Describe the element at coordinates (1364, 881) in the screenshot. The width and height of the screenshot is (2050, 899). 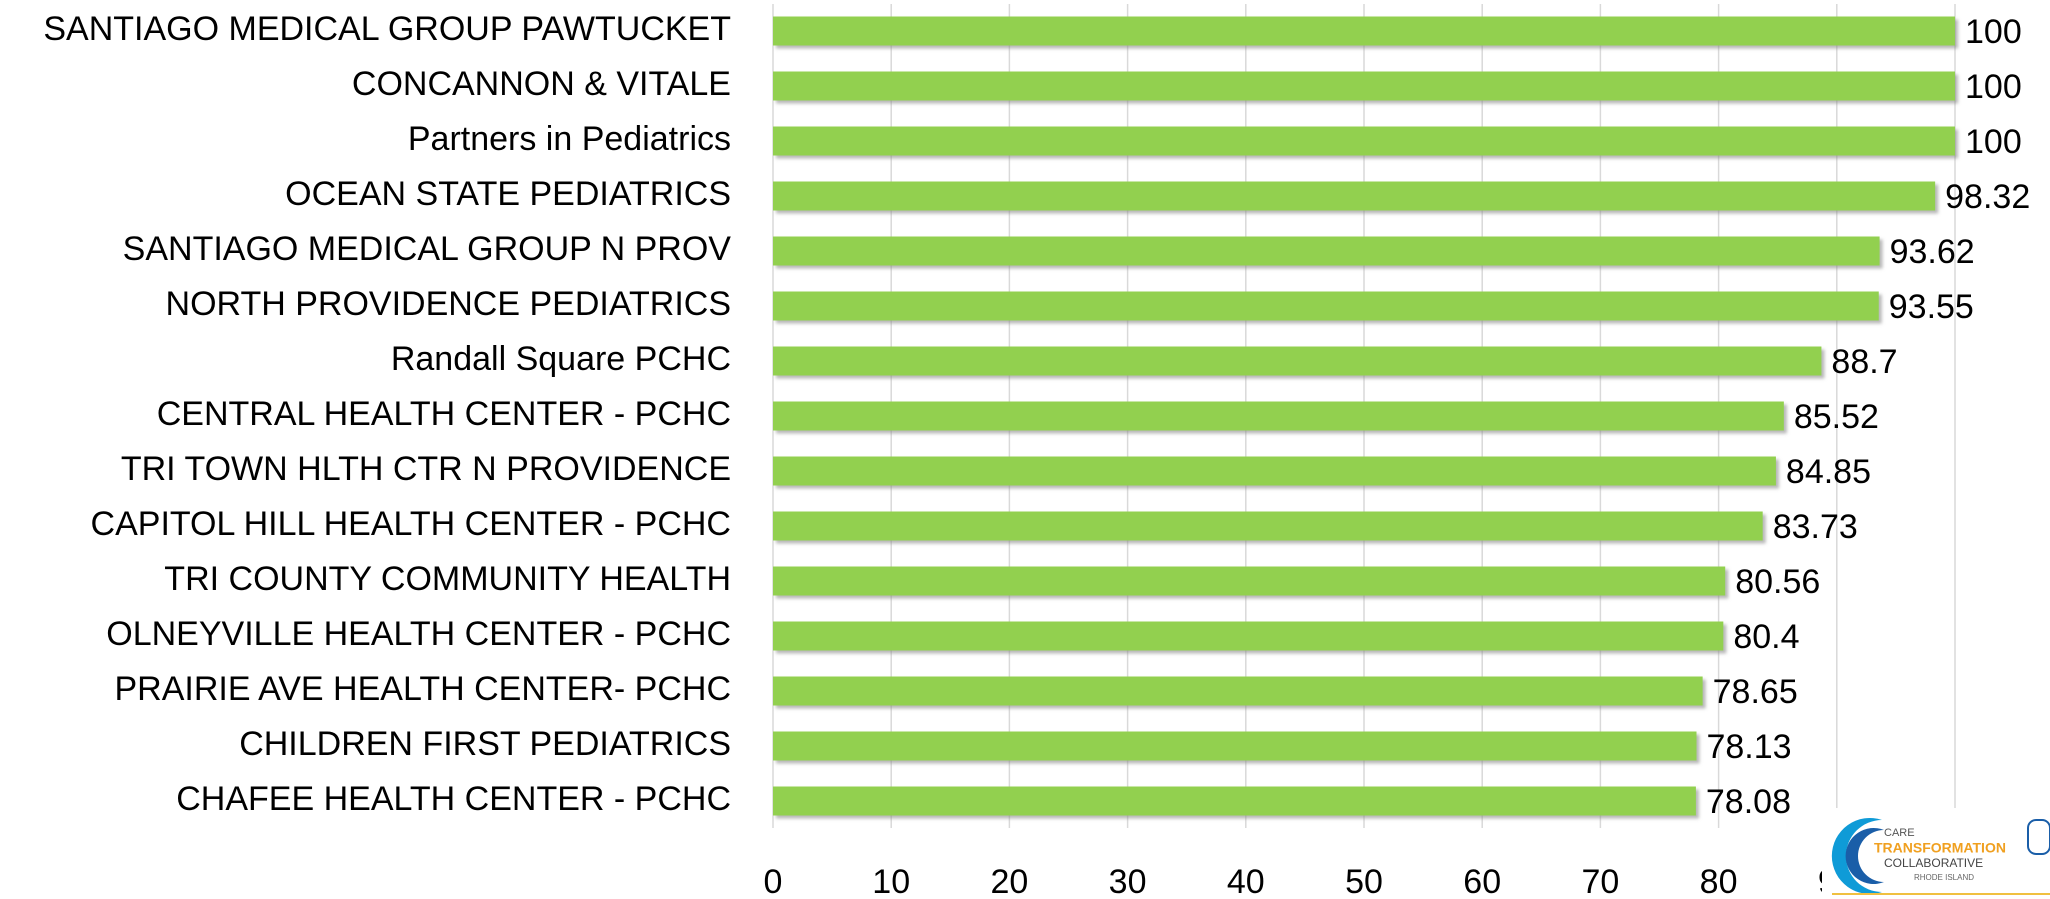
I see `x-tick-label: 50` at that location.